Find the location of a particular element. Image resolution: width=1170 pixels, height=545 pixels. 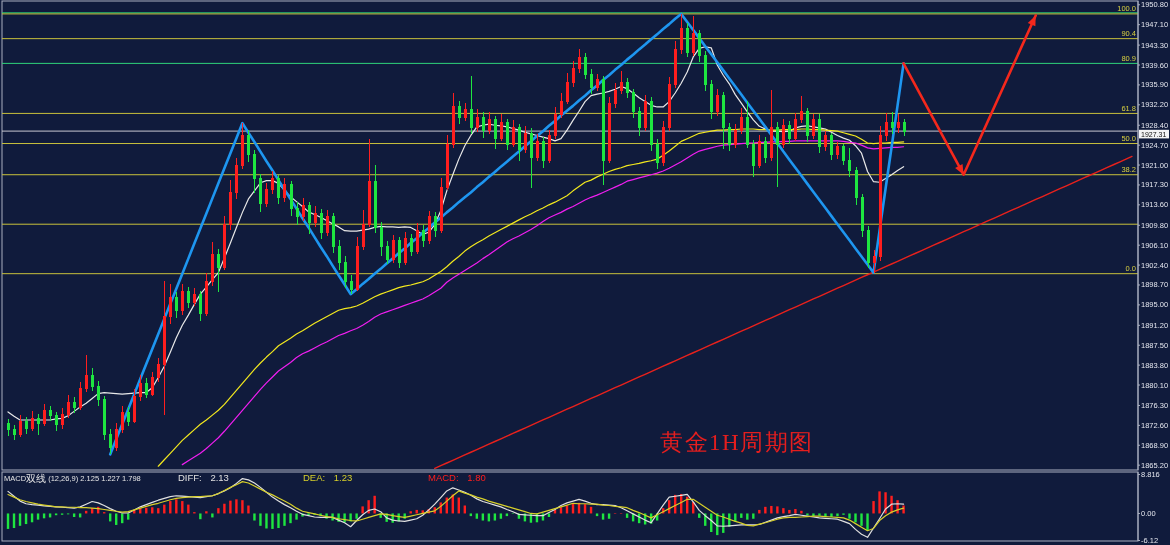

text: 黄金1H周期图 is located at coordinates (737, 442).